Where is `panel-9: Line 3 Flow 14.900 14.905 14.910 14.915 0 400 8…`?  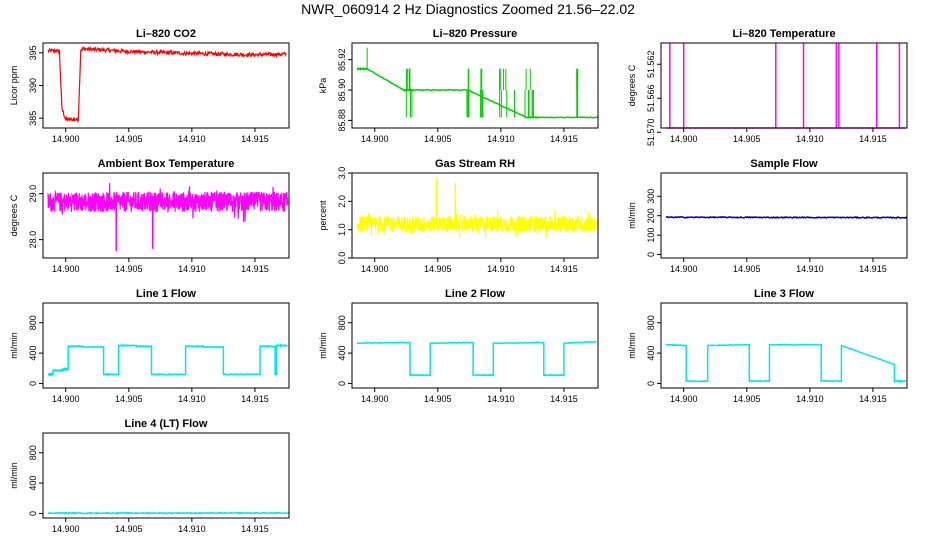 panel-9: Line 3 Flow 14.900 14.905 14.910 14.915 0 400 8… is located at coordinates (767, 346).